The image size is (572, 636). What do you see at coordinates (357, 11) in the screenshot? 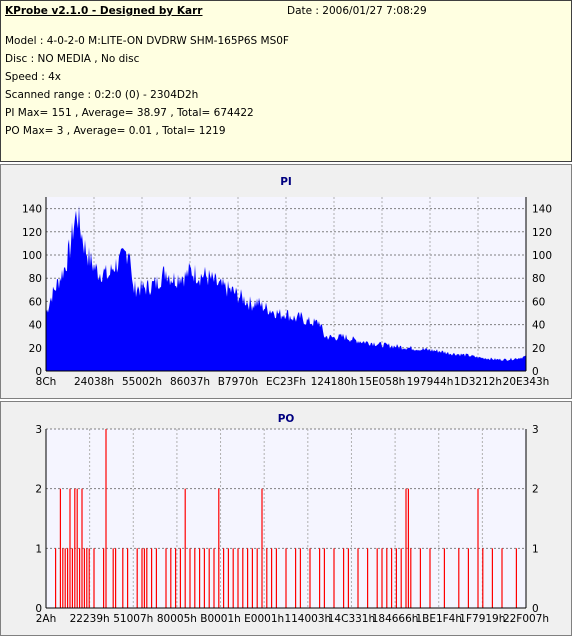
I see `scan-date: Date : 2006/01/27 7:08:29` at bounding box center [357, 11].